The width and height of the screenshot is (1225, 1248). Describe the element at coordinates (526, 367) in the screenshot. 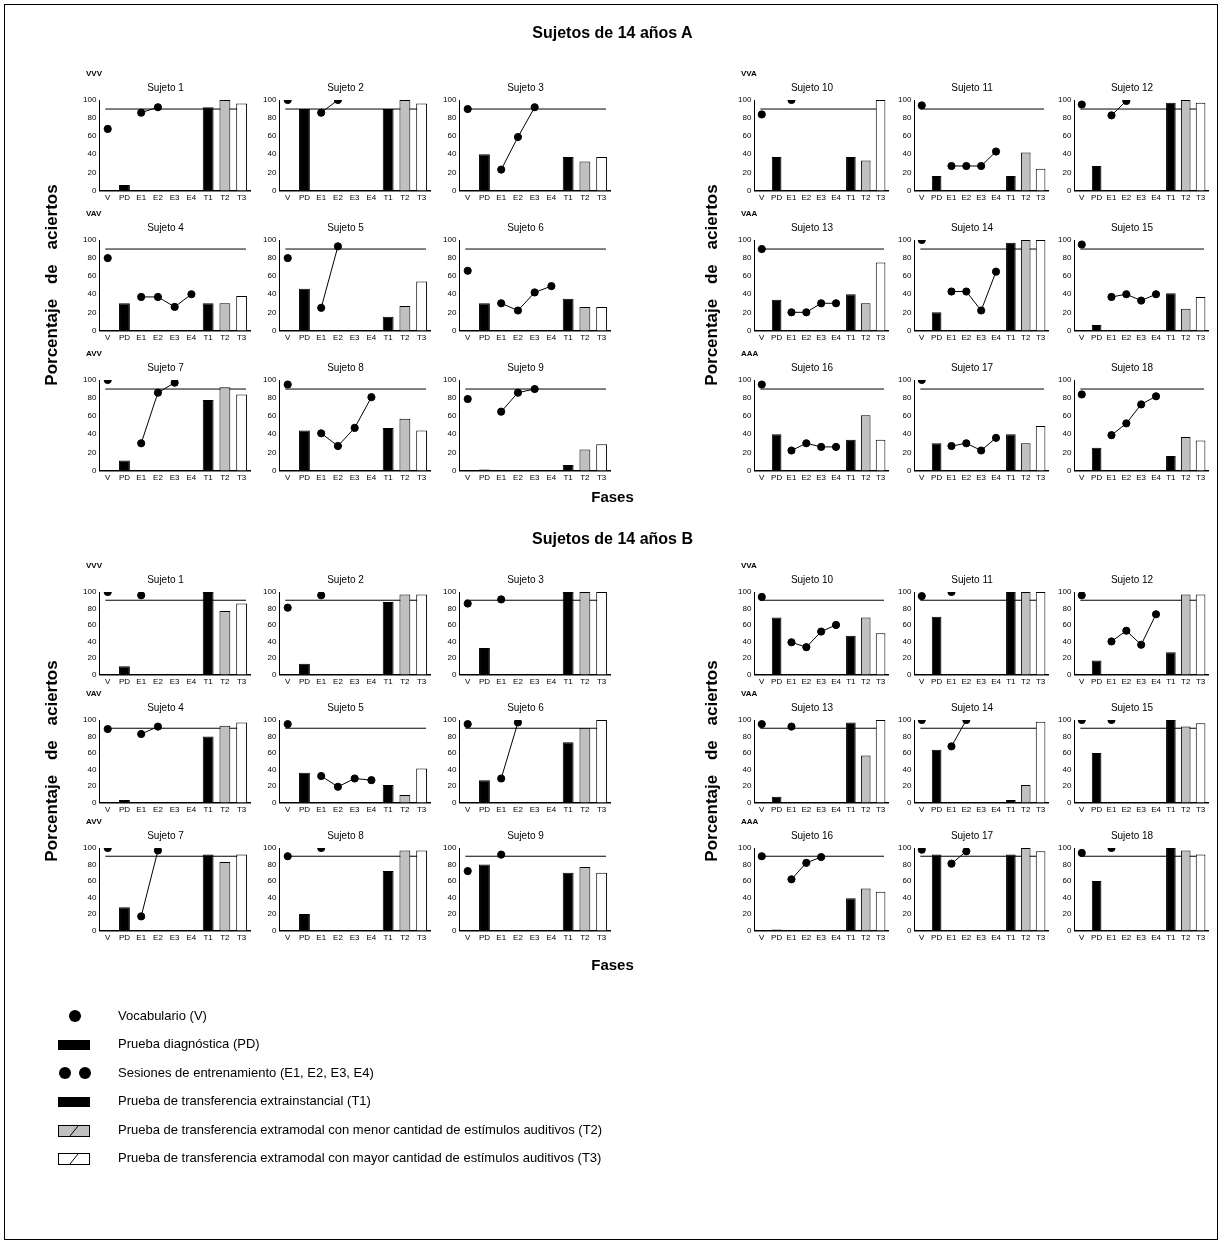

I see `chart-title: Sujeto 9` at that location.